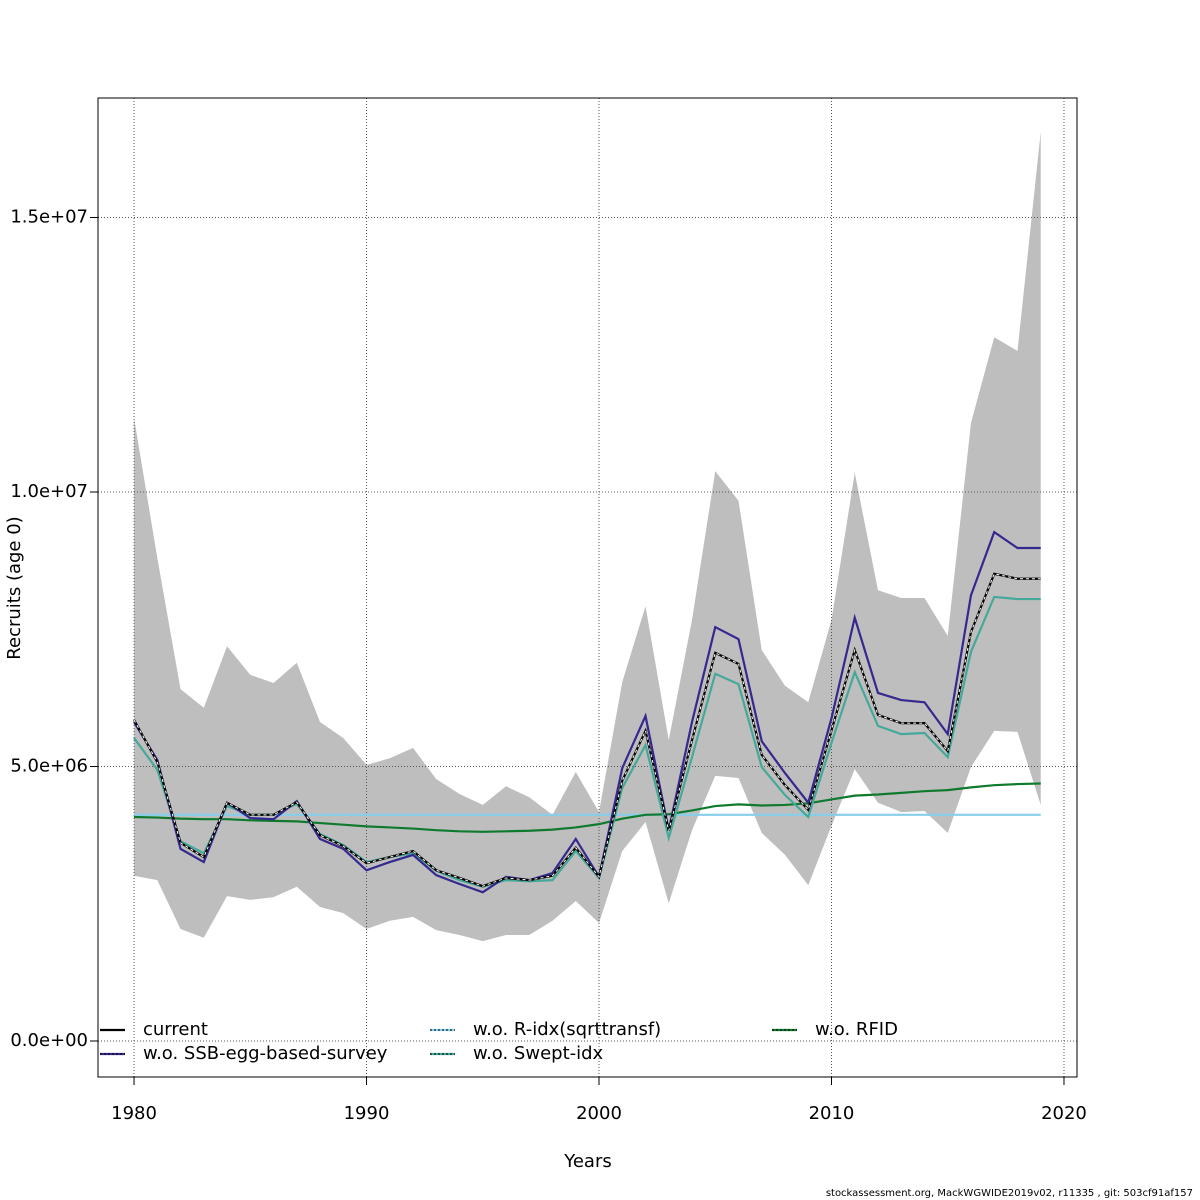 The image size is (1200, 1200). Describe the element at coordinates (538, 1053) in the screenshot. I see `legend-label: w.o. Swept-idx` at that location.